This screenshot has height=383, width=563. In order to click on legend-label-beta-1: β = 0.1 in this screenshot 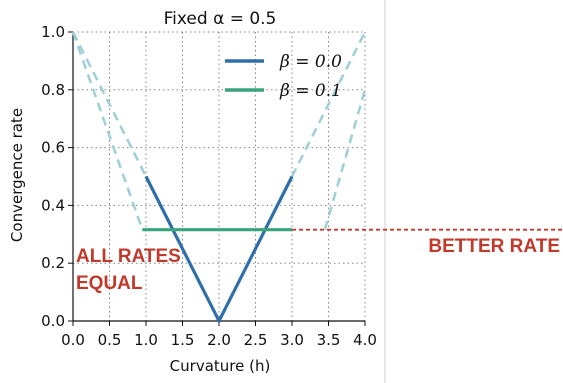, I will do `click(310, 91)`.